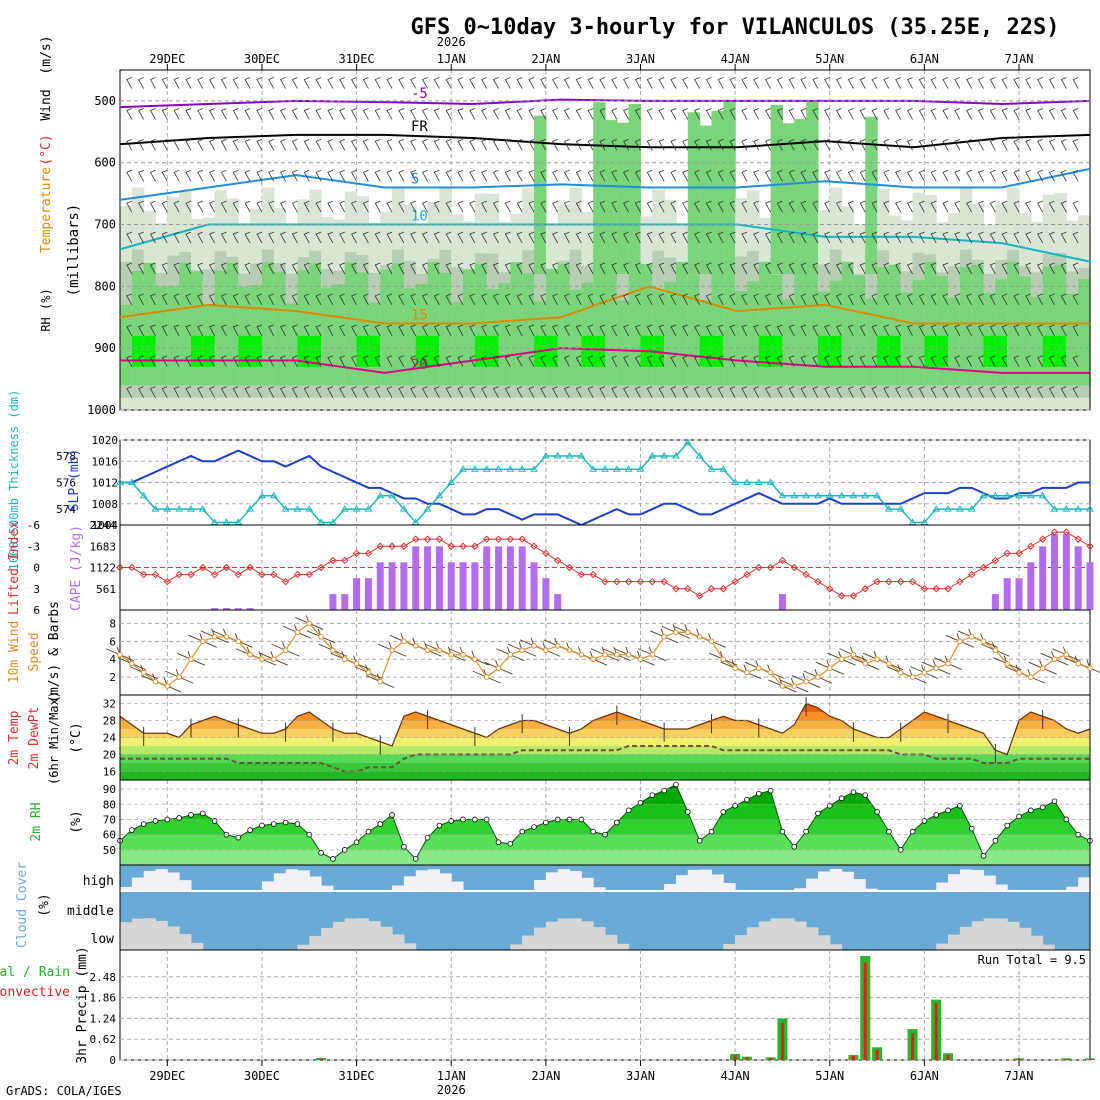 The height and width of the screenshot is (1100, 1100). What do you see at coordinates (105, 504) in the screenshot?
I see `p2-slp-tick-1008: 1008` at bounding box center [105, 504].